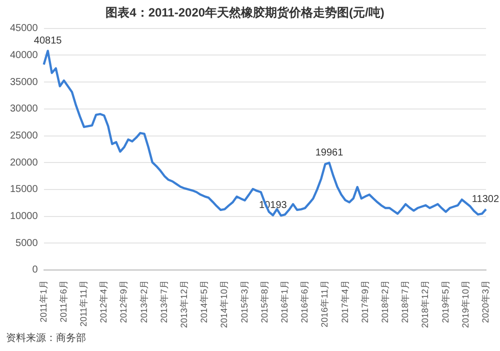  What do you see at coordinates (329, 153) in the screenshot?
I see `data-label: 19961` at bounding box center [329, 153].